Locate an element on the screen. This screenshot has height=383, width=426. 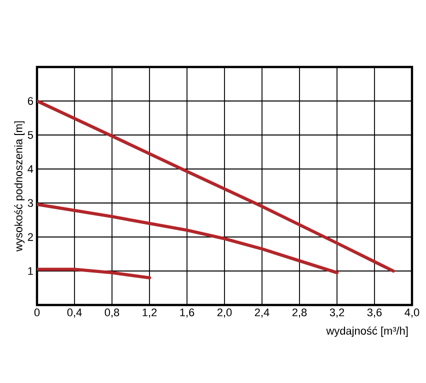
x-tick-label: 0 is located at coordinates (37, 312).